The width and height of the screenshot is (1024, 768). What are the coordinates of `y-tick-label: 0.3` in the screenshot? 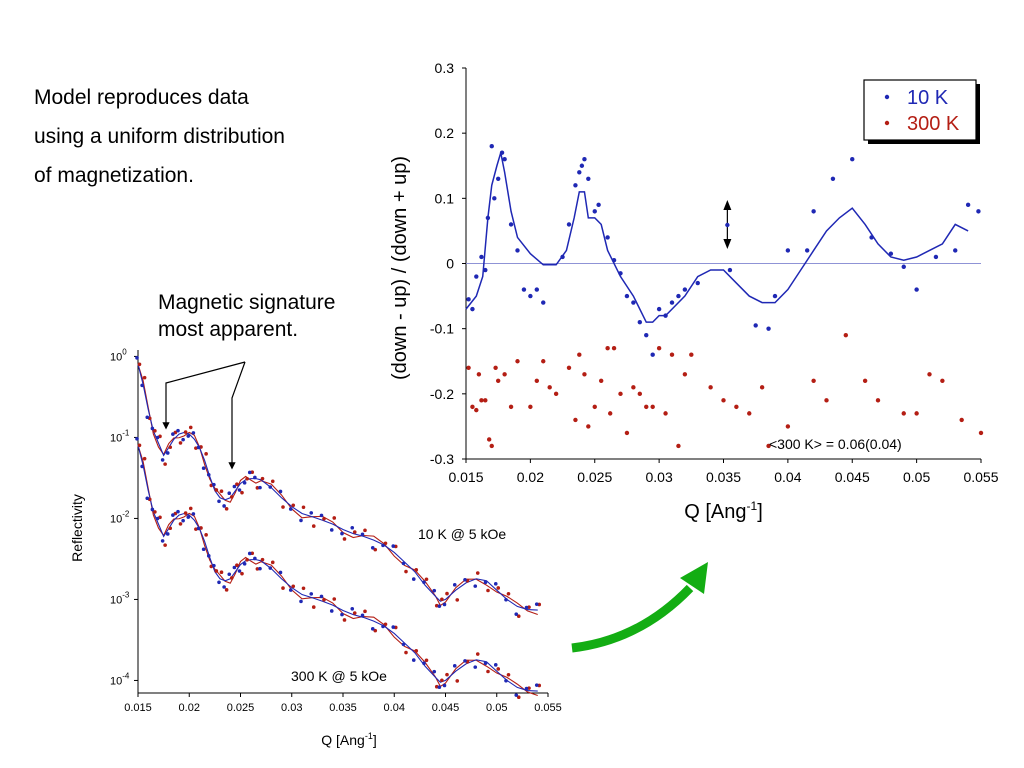 It's located at (445, 68).